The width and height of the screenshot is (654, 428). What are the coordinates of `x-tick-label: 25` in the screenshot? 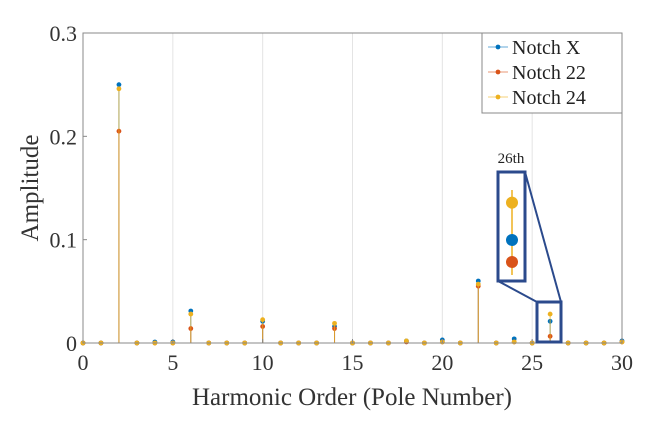 It's located at (532, 362).